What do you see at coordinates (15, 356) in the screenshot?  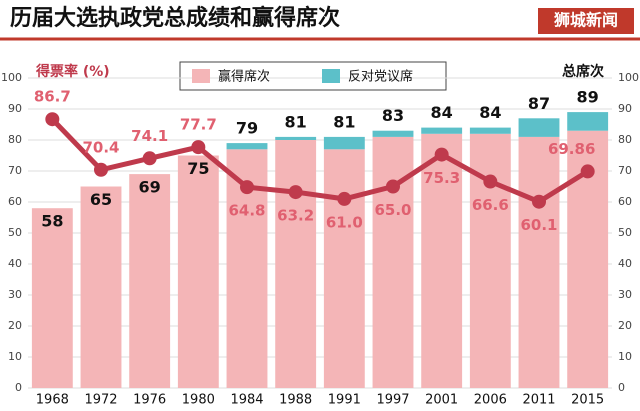 I see `y-tick-label: 10` at bounding box center [15, 356].